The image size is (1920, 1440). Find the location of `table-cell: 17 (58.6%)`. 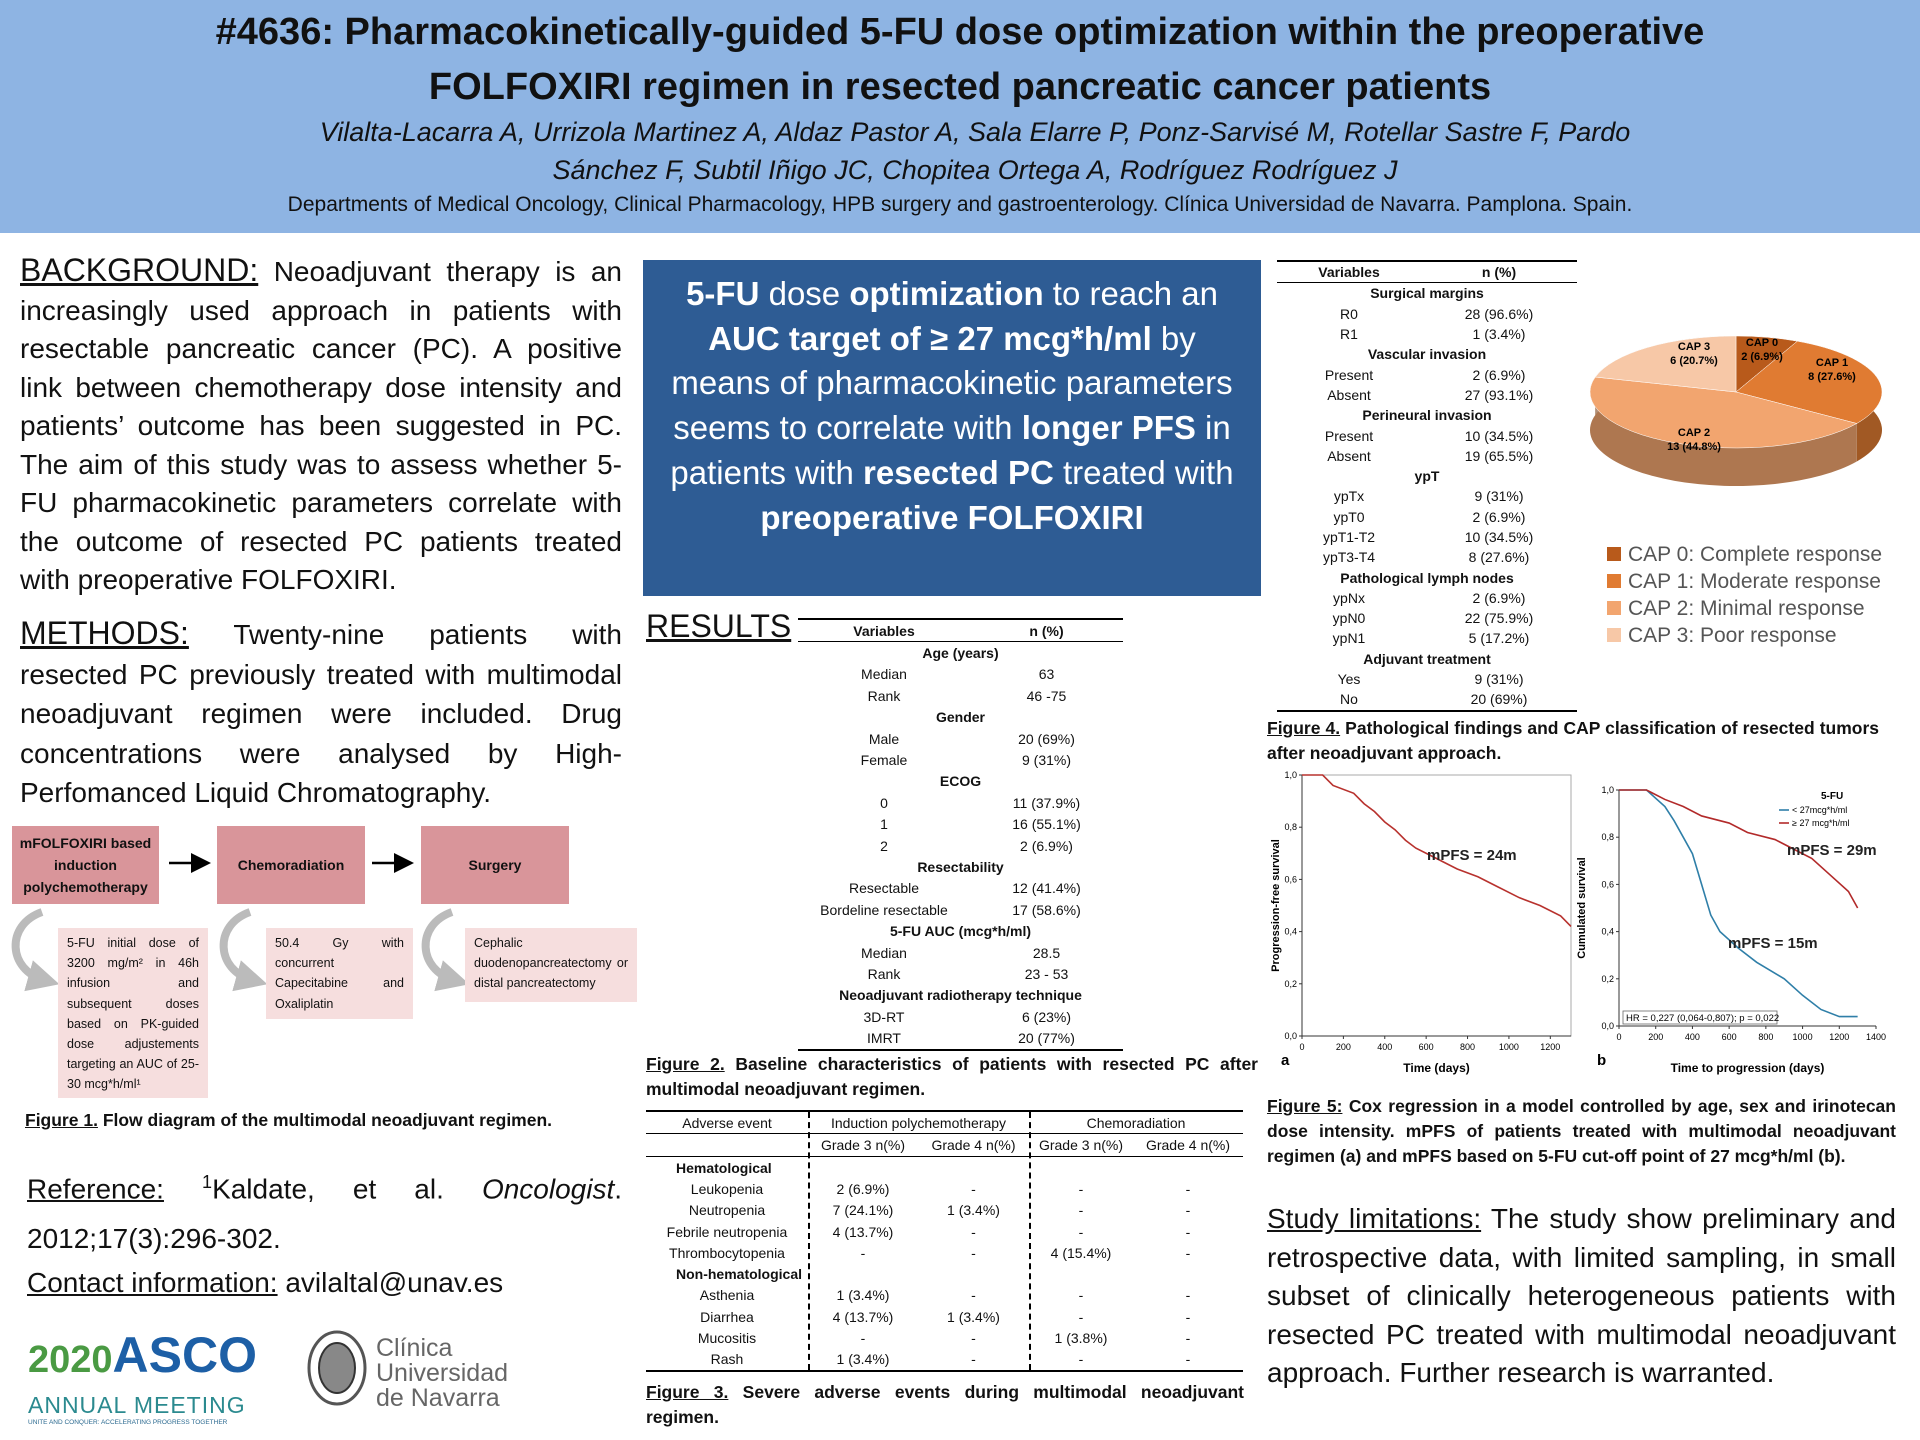

table-cell: 17 (58.6%) is located at coordinates (1046, 909).